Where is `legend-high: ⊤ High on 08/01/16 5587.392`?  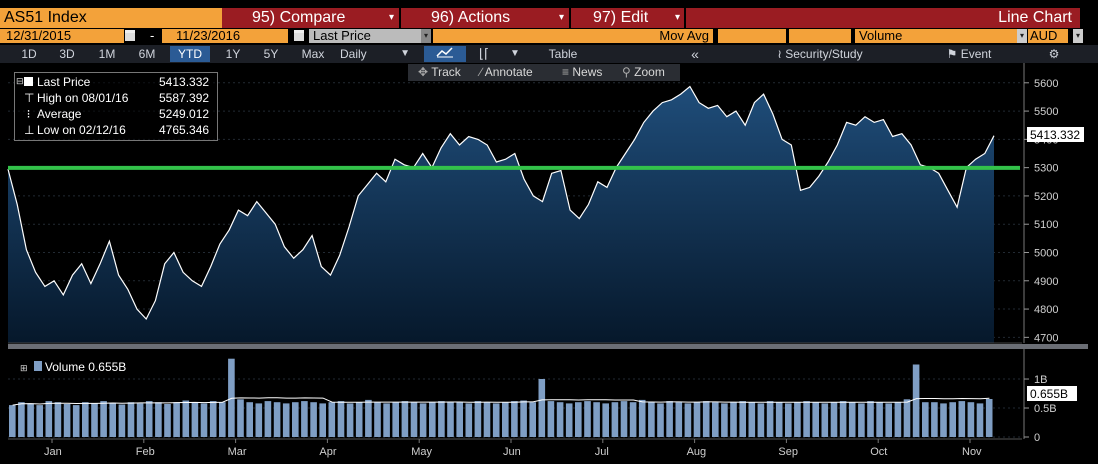 legend-high: ⊤ High on 08/01/16 5587.392 is located at coordinates (116, 98).